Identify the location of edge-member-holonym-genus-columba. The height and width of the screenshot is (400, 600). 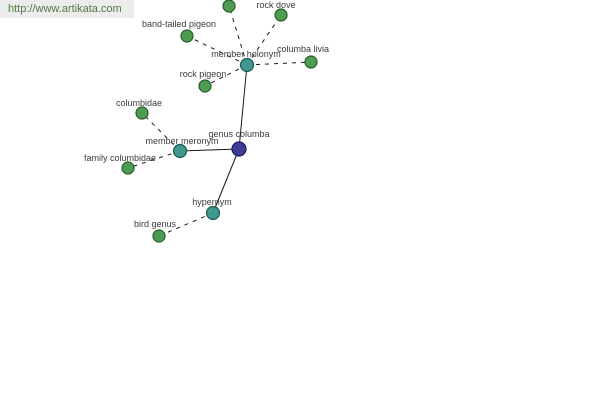
(243, 107).